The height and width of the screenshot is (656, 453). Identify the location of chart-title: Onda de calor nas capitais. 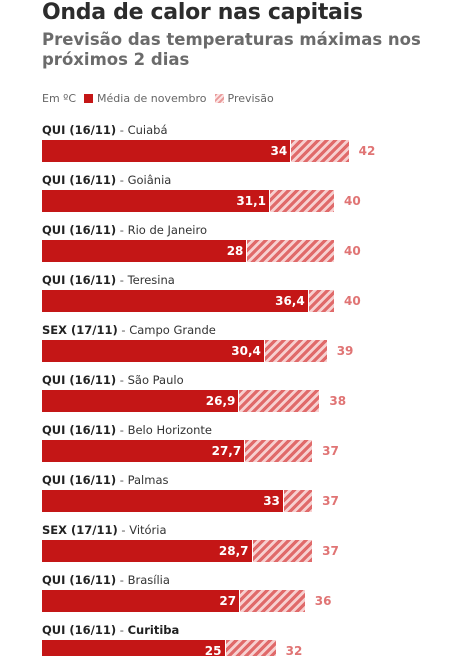
(202, 12).